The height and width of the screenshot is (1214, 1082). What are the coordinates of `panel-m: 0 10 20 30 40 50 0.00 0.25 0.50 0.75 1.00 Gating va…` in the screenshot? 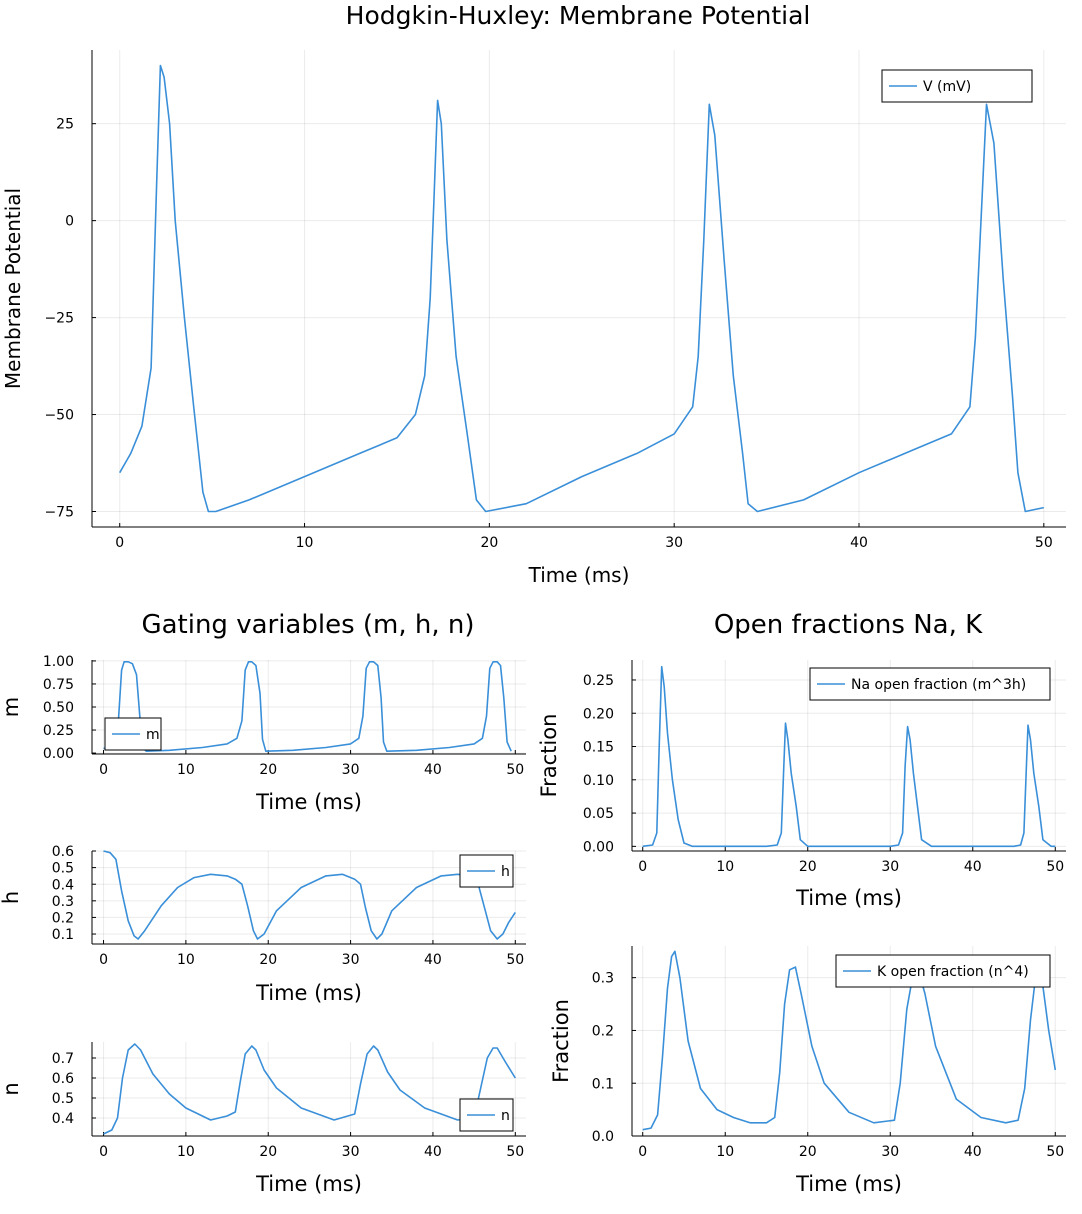 It's located at (263, 712).